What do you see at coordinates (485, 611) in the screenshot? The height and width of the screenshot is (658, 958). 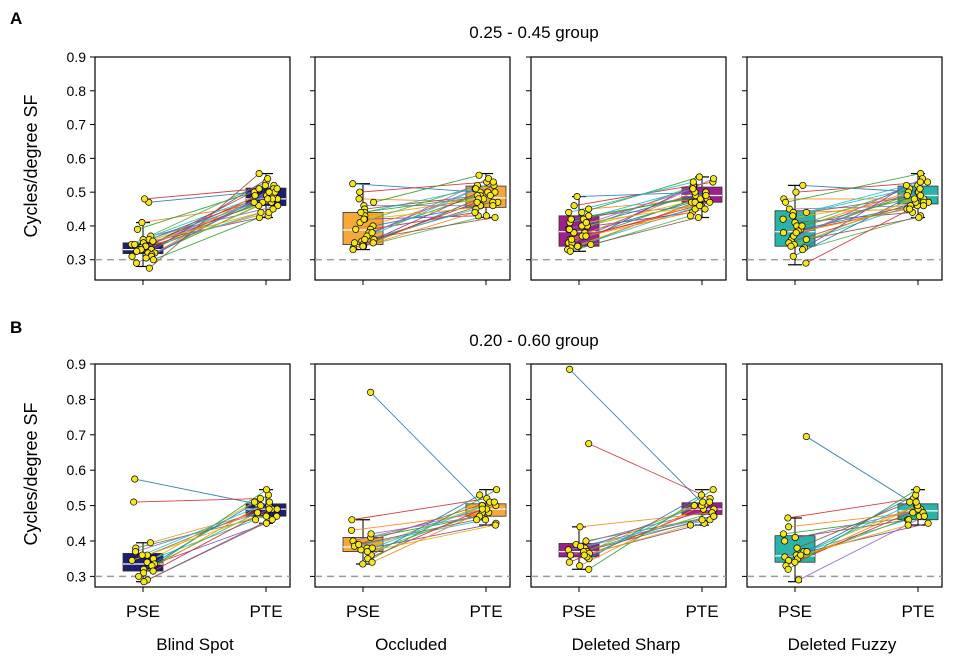 I see `xtick-label-g1-p1: PTE` at bounding box center [485, 611].